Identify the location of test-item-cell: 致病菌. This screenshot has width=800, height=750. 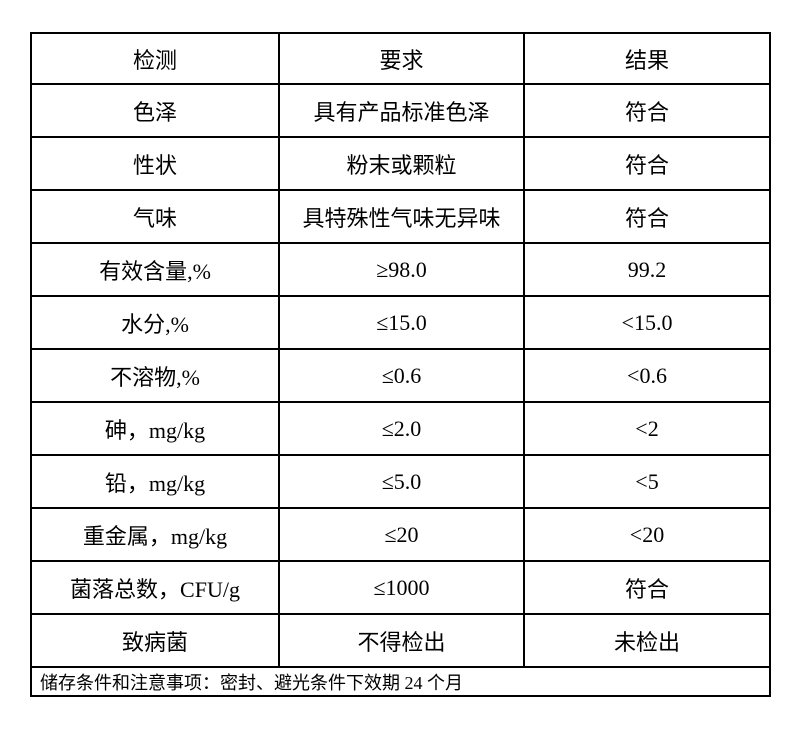
(155, 640).